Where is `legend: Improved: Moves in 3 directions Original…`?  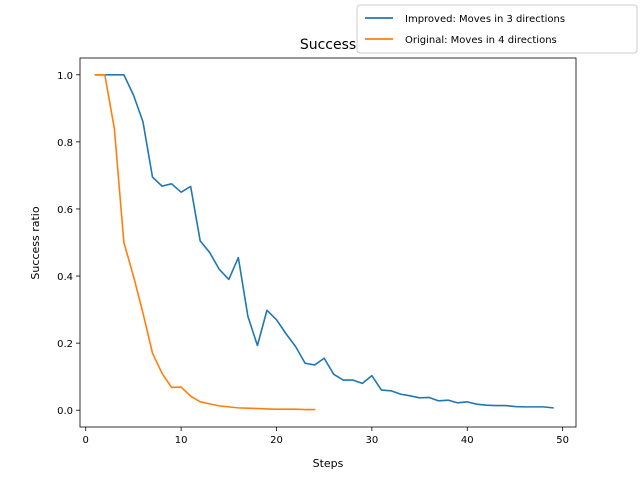
legend: Improved: Moves in 3 directions Original… is located at coordinates (497, 29).